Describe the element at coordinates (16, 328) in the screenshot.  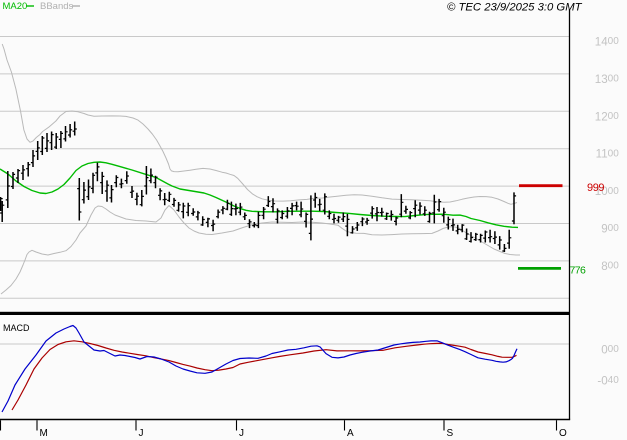
I see `svg-text: MACD` at that location.